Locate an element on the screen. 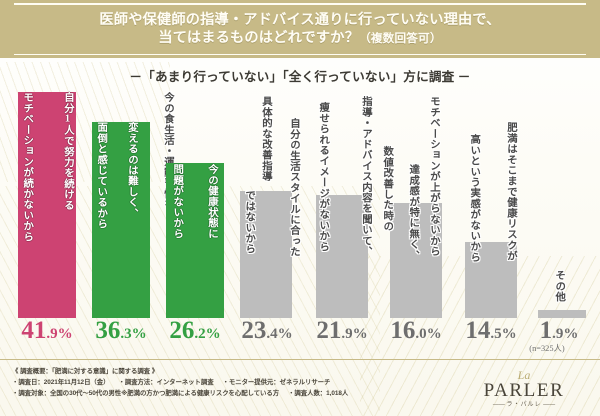 This screenshot has height=416, width=600. bar-value: 14.5% is located at coordinates (491, 332).